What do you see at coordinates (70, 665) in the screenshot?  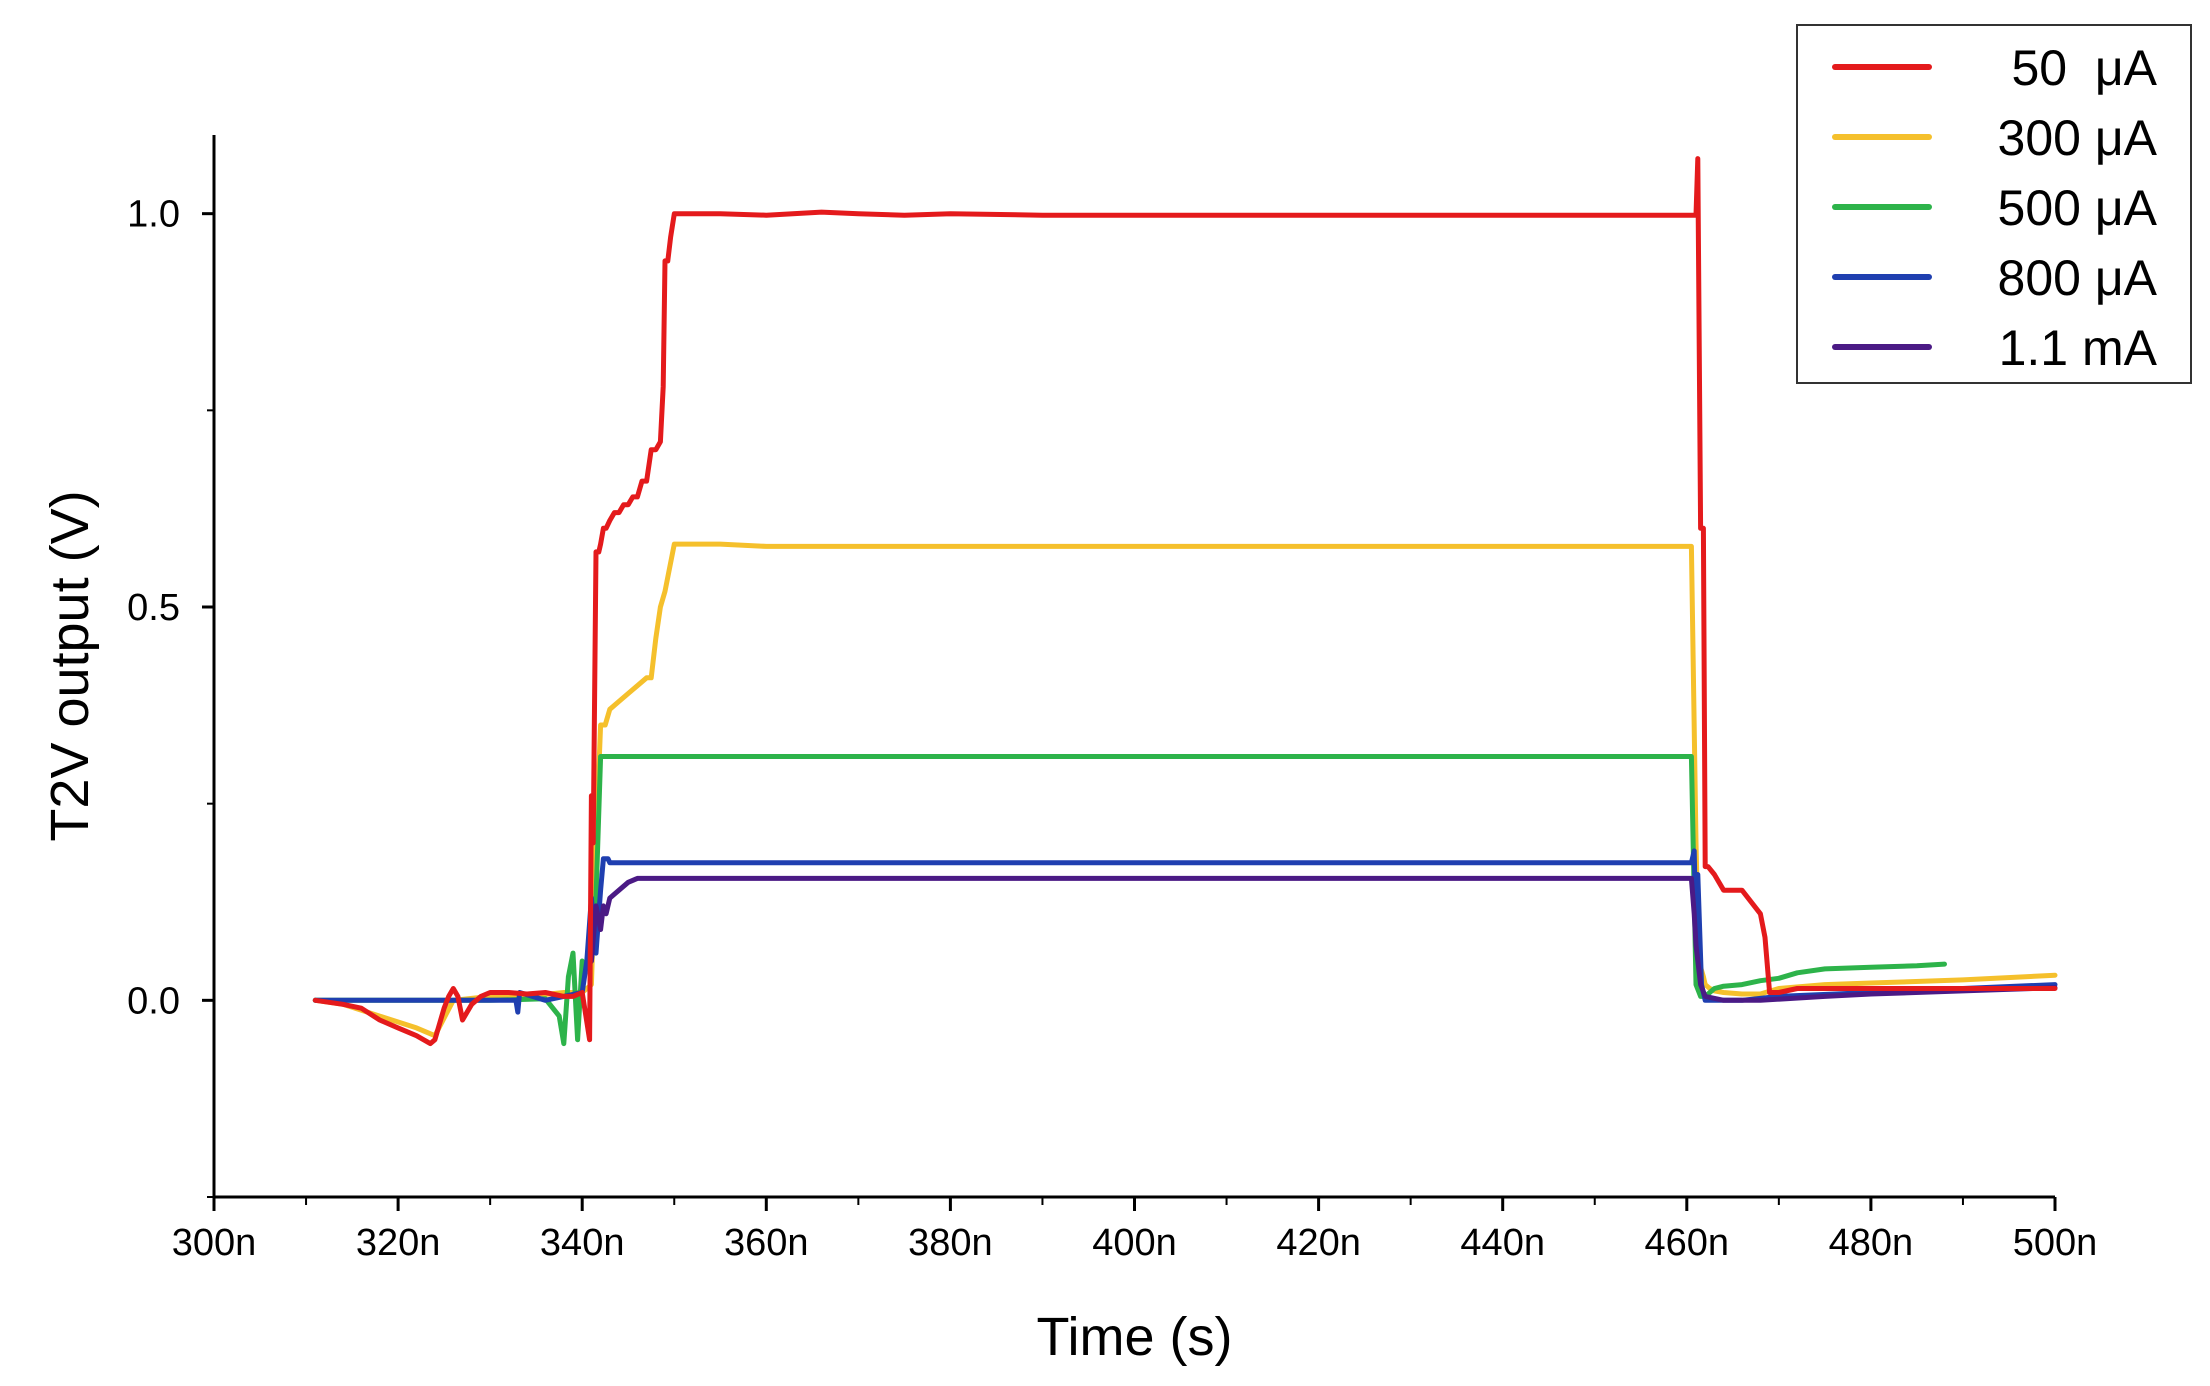 I see `y-axis-title: T2V output (V)` at bounding box center [70, 665].